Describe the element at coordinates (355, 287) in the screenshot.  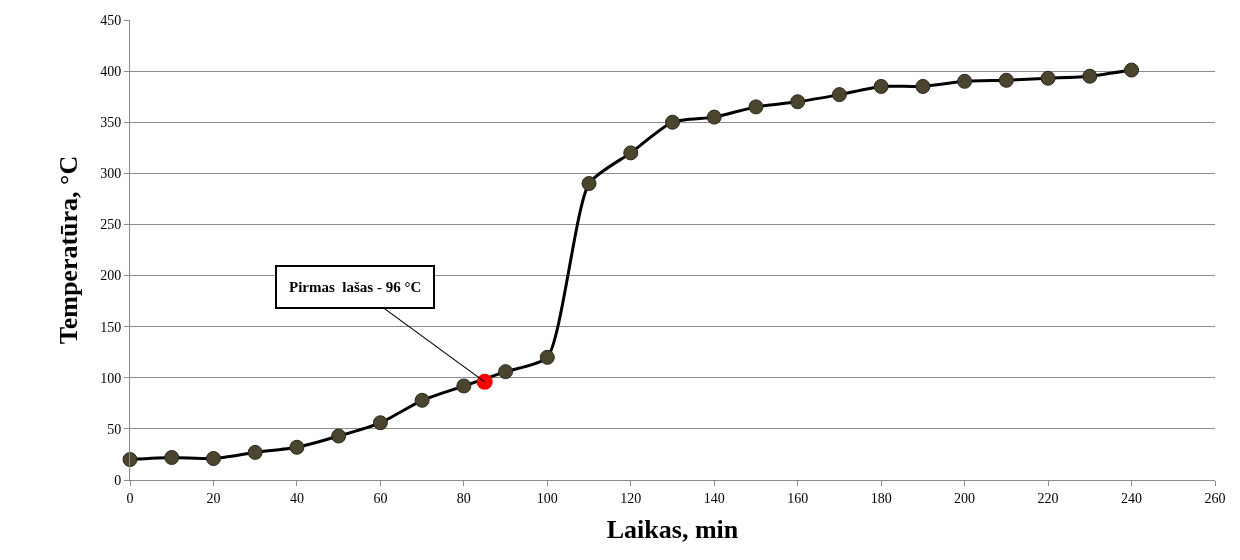
I see `annotation: Pirmas lašas - 96 °C` at that location.